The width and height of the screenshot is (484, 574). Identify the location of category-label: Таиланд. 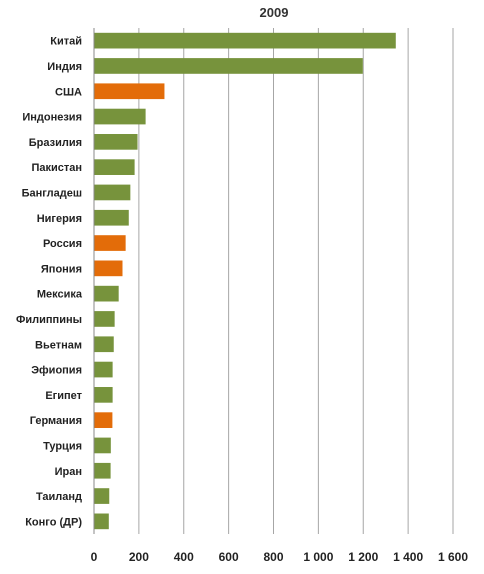
(59, 497).